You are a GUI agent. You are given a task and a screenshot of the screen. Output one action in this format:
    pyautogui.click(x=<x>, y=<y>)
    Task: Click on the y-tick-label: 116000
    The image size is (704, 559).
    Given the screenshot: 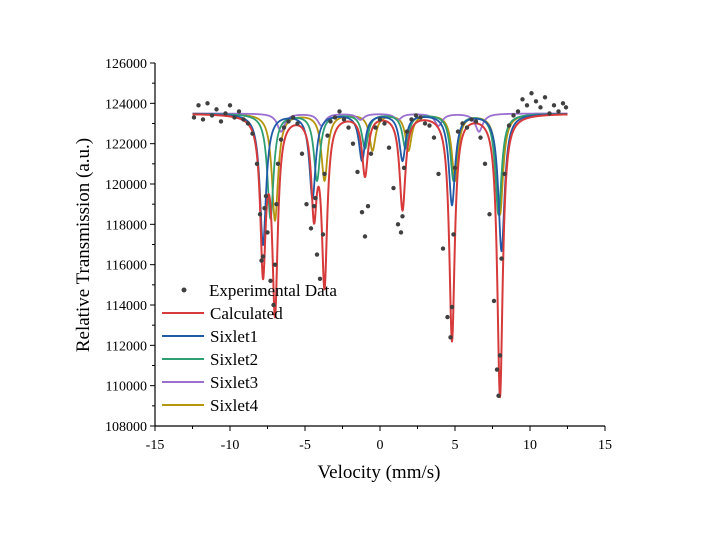 What is the action you would take?
    pyautogui.click(x=126, y=266)
    